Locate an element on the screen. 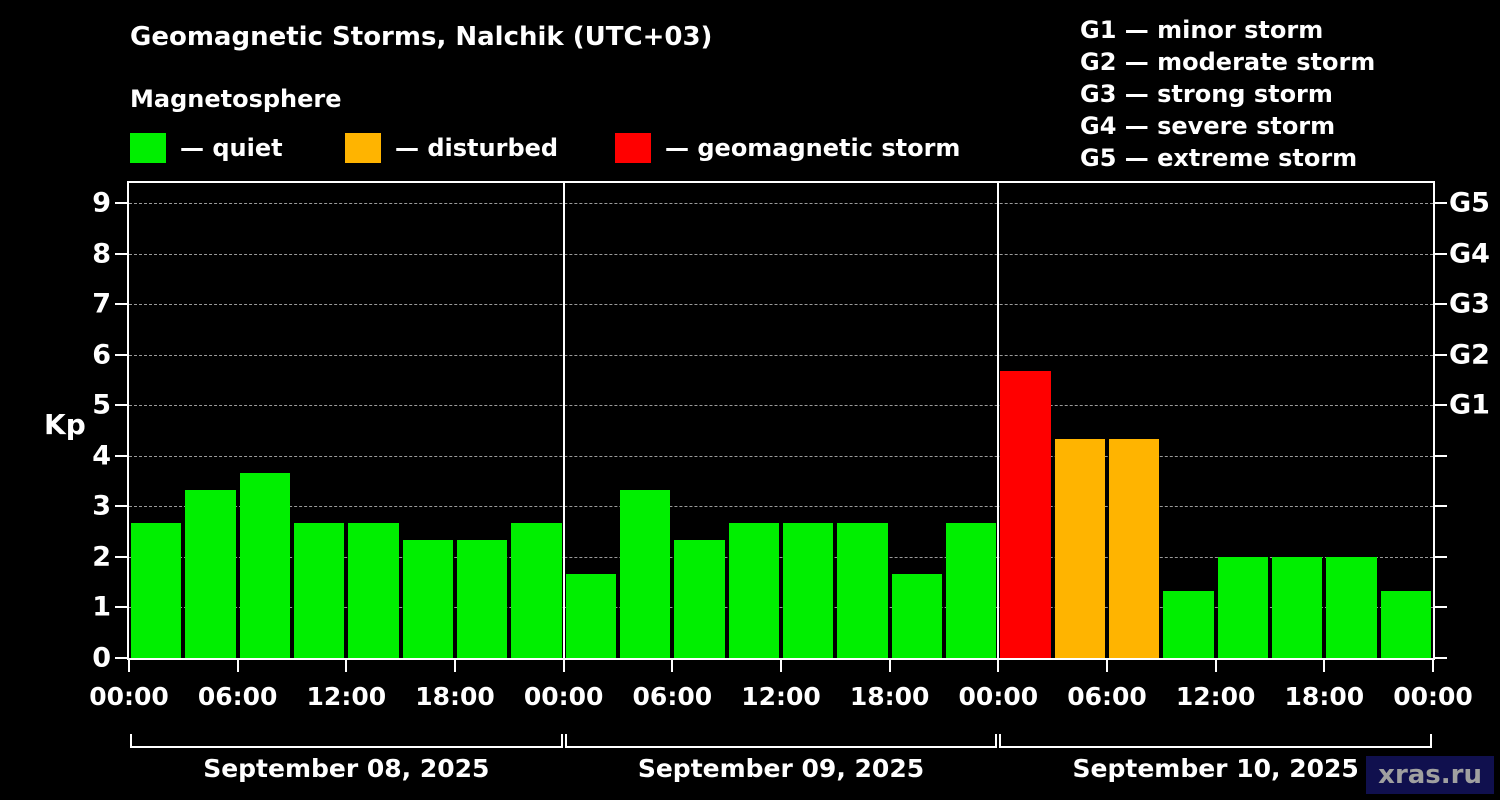  legend-label-disturbed: — disturbed is located at coordinates (477, 148).